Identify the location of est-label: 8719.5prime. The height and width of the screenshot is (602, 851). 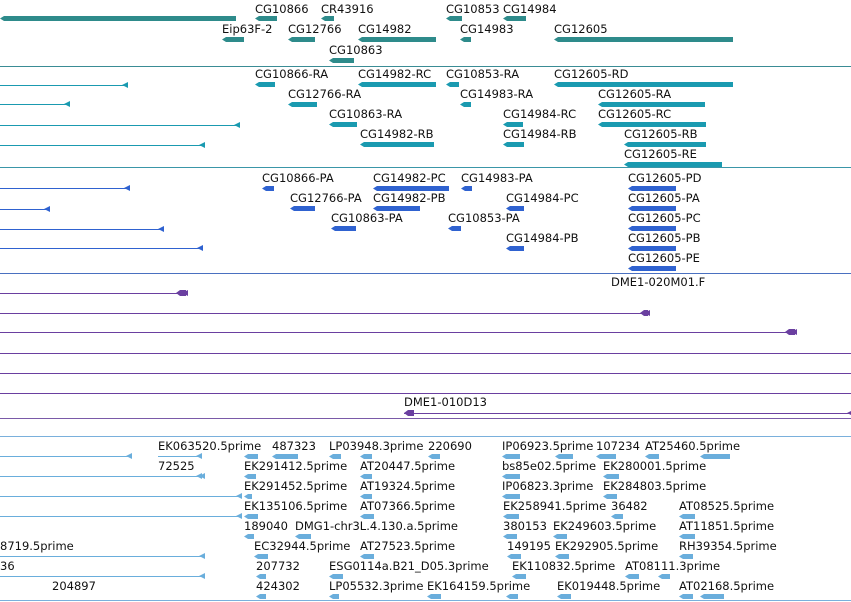
(37, 546).